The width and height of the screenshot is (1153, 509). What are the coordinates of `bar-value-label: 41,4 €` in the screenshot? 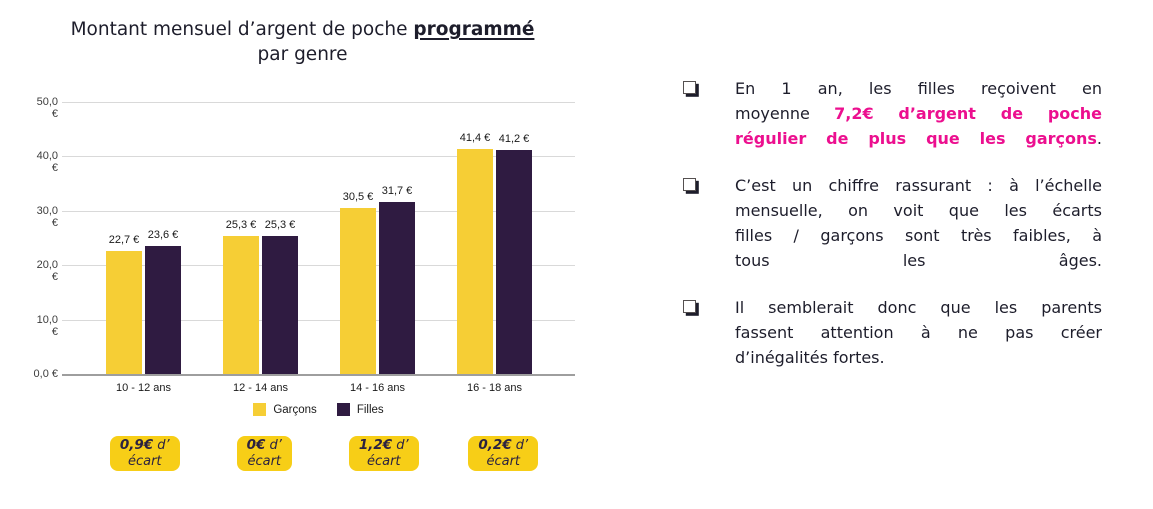 It's located at (475, 138).